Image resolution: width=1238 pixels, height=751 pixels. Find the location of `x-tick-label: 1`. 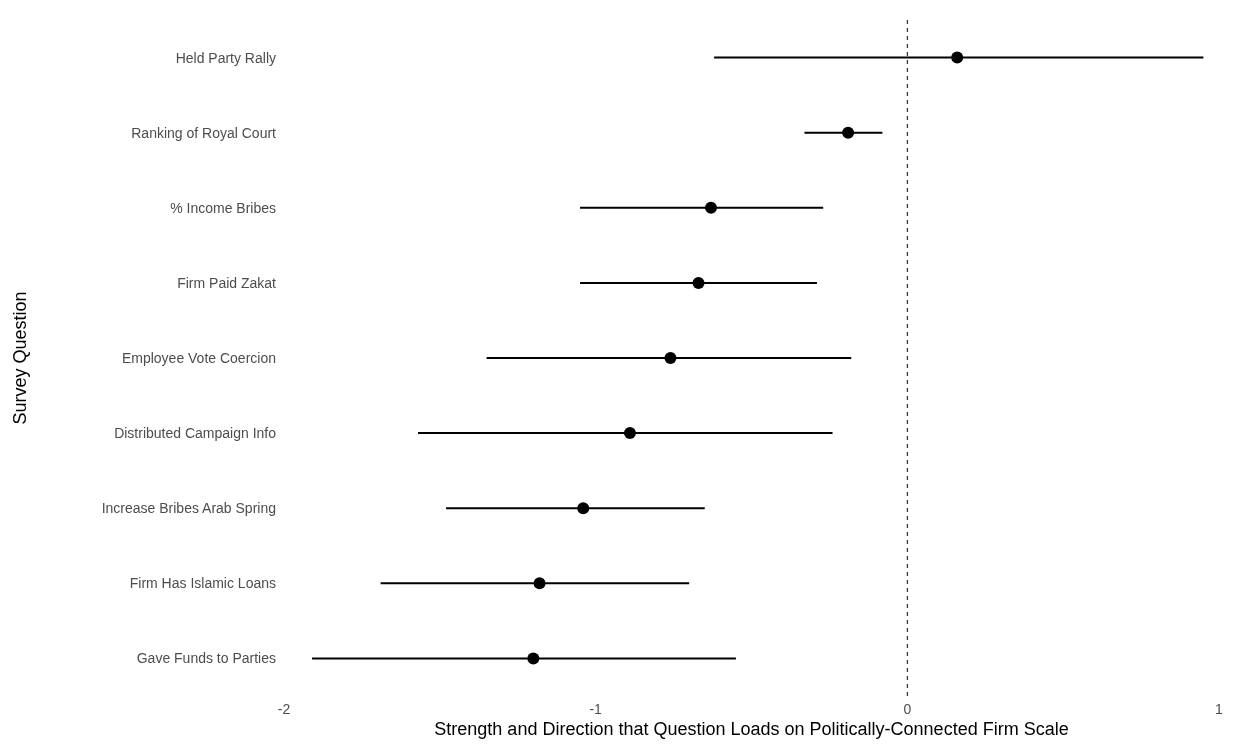

x-tick-label: 1 is located at coordinates (1219, 708).